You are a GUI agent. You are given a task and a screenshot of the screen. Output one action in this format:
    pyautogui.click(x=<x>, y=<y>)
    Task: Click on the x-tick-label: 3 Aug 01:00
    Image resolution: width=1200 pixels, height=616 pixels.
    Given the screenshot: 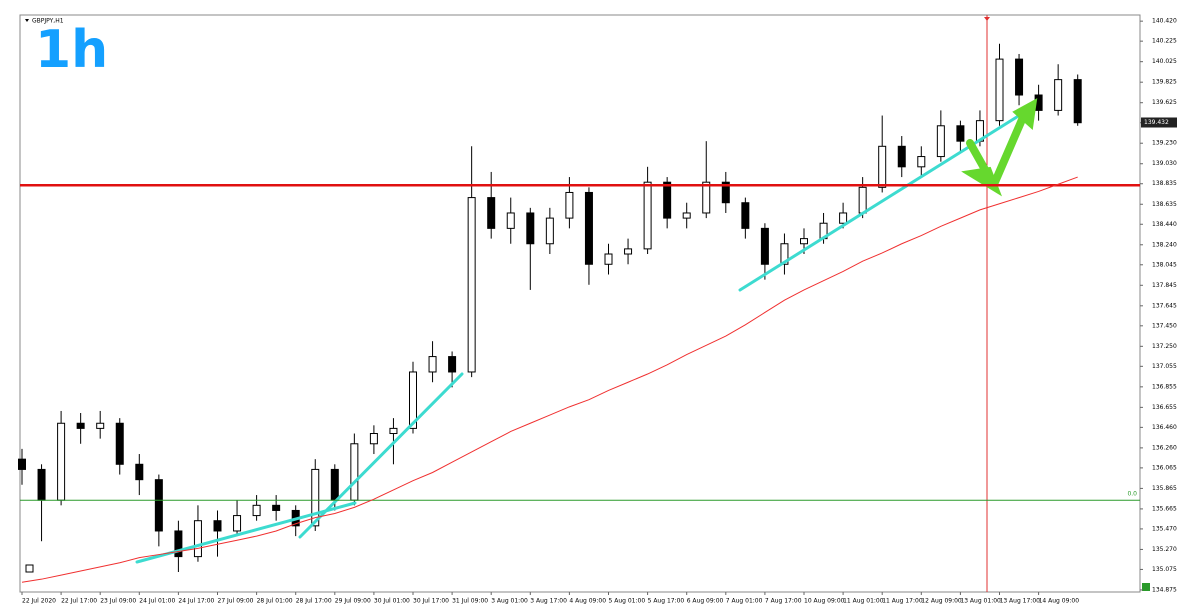 What is the action you would take?
    pyautogui.click(x=509, y=601)
    